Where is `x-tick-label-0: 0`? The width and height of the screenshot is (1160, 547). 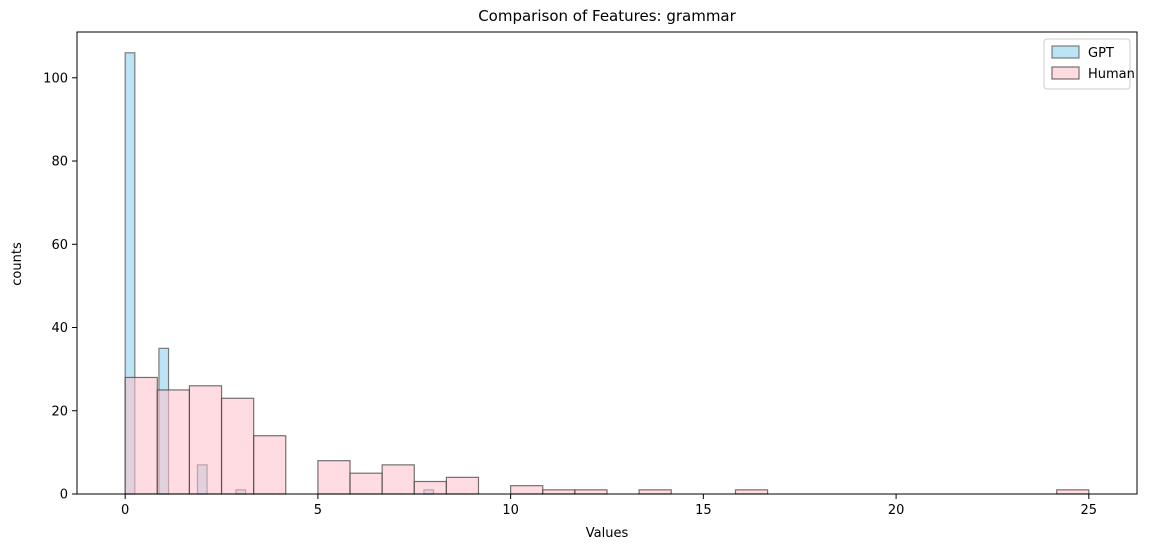 x-tick-label-0: 0 is located at coordinates (125, 510).